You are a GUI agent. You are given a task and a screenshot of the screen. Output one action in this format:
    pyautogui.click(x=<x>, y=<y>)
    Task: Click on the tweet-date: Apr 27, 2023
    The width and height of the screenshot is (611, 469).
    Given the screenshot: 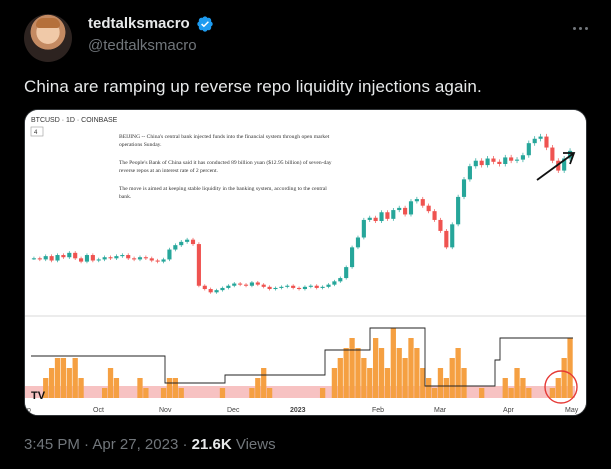 What is the action you would take?
    pyautogui.click(x=135, y=444)
    